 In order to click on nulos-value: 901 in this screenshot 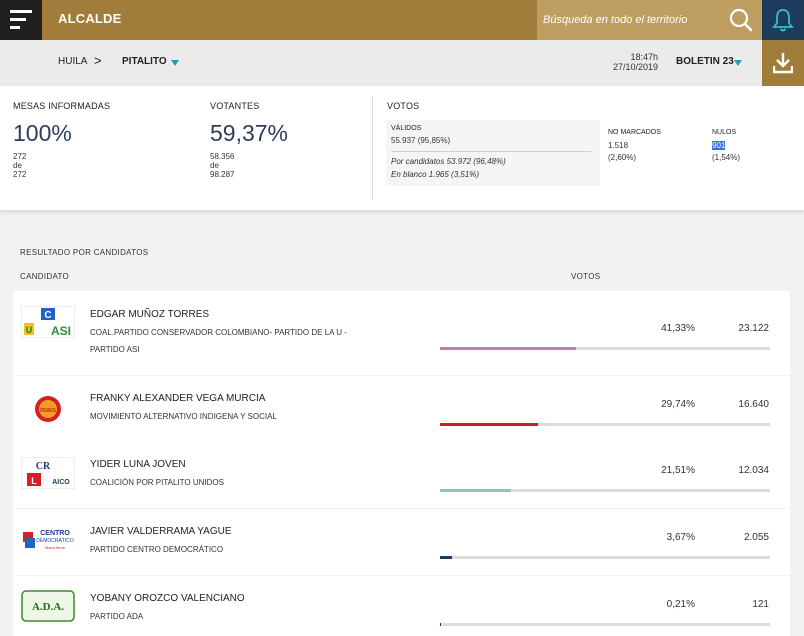, I will do `click(719, 145)`.